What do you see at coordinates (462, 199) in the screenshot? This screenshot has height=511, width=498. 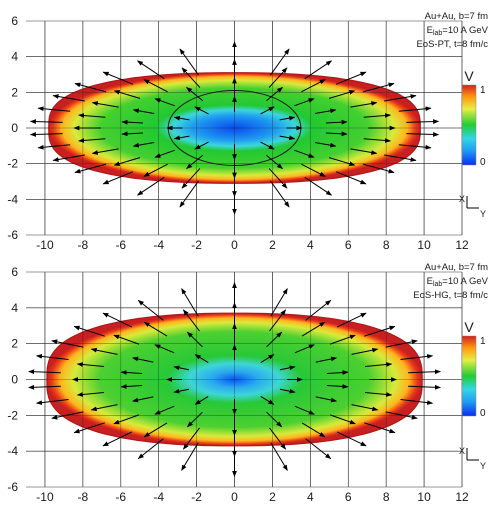 I see `axis-label-x: X` at bounding box center [462, 199].